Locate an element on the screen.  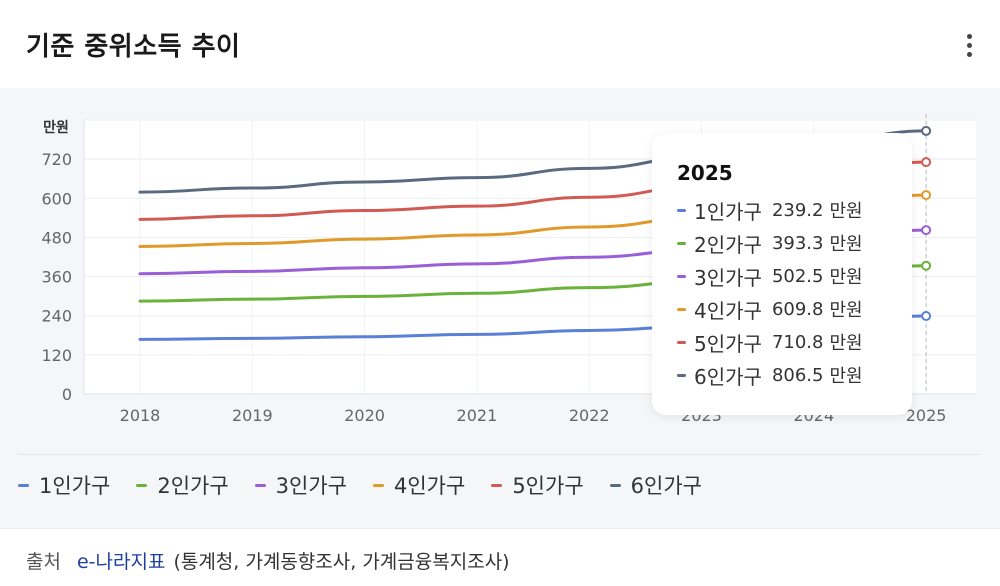
y-tick-label: 600 is located at coordinates (56, 198).